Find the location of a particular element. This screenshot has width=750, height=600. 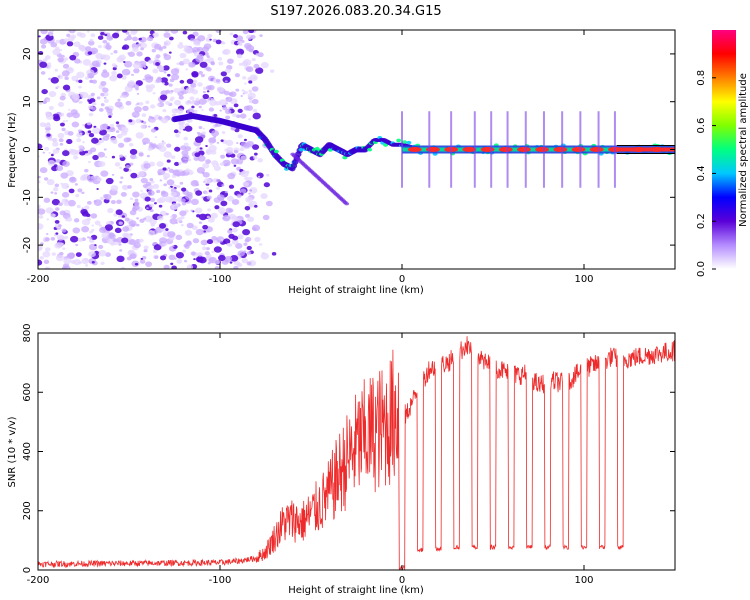

ridge-highlight is located at coordinates (399, 140).